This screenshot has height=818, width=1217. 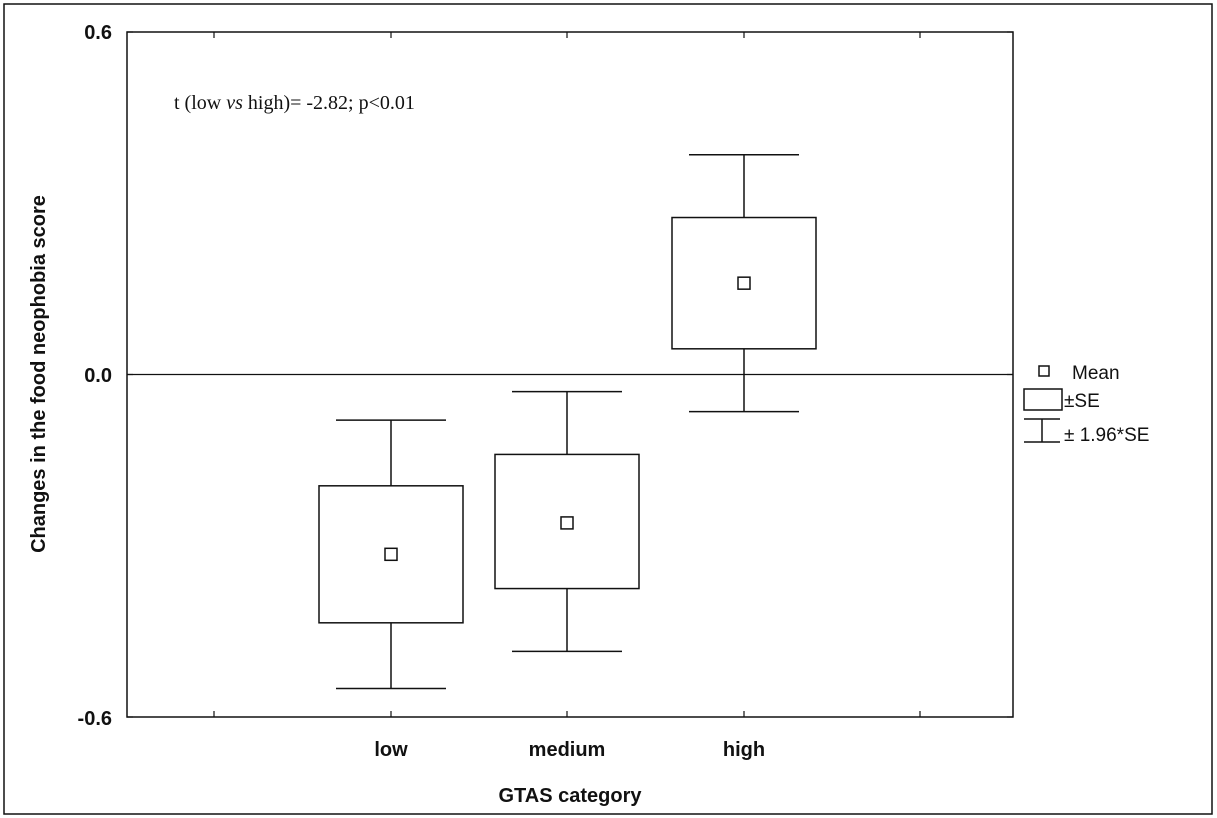 What do you see at coordinates (1106, 435) in the screenshot?
I see `legend-label-ci: ± 1.96*SE` at bounding box center [1106, 435].